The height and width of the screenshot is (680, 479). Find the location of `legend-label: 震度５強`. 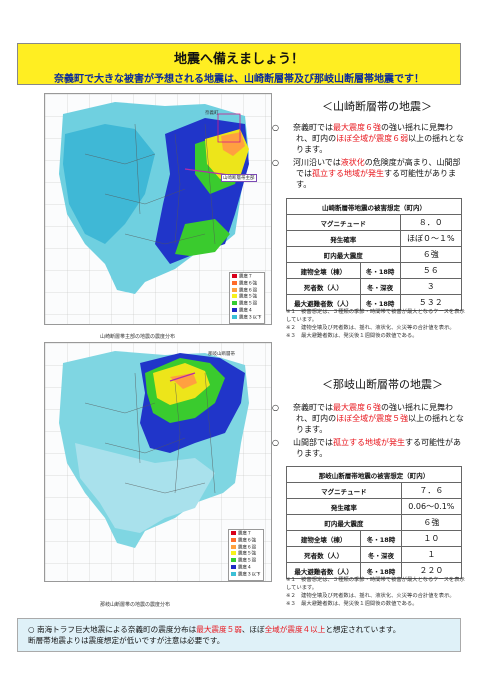

legend-label: 震度５強 is located at coordinates (247, 554).